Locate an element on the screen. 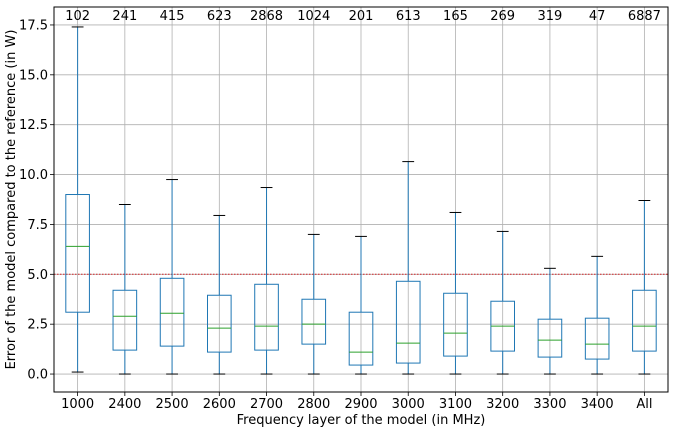 Image resolution: width=677 pixels, height=430 pixels. x-tick-label-All: All is located at coordinates (644, 404).